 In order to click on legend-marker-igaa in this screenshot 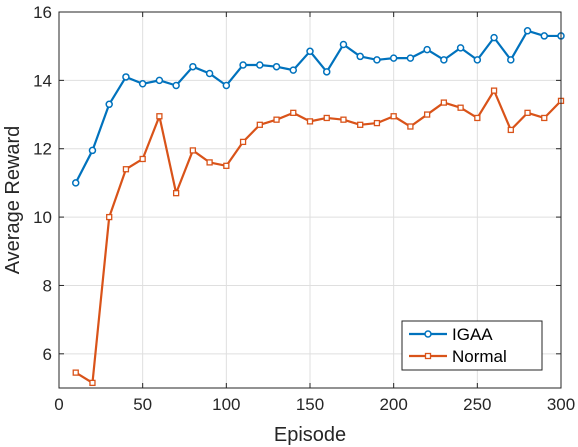, I will do `click(428, 334)`.